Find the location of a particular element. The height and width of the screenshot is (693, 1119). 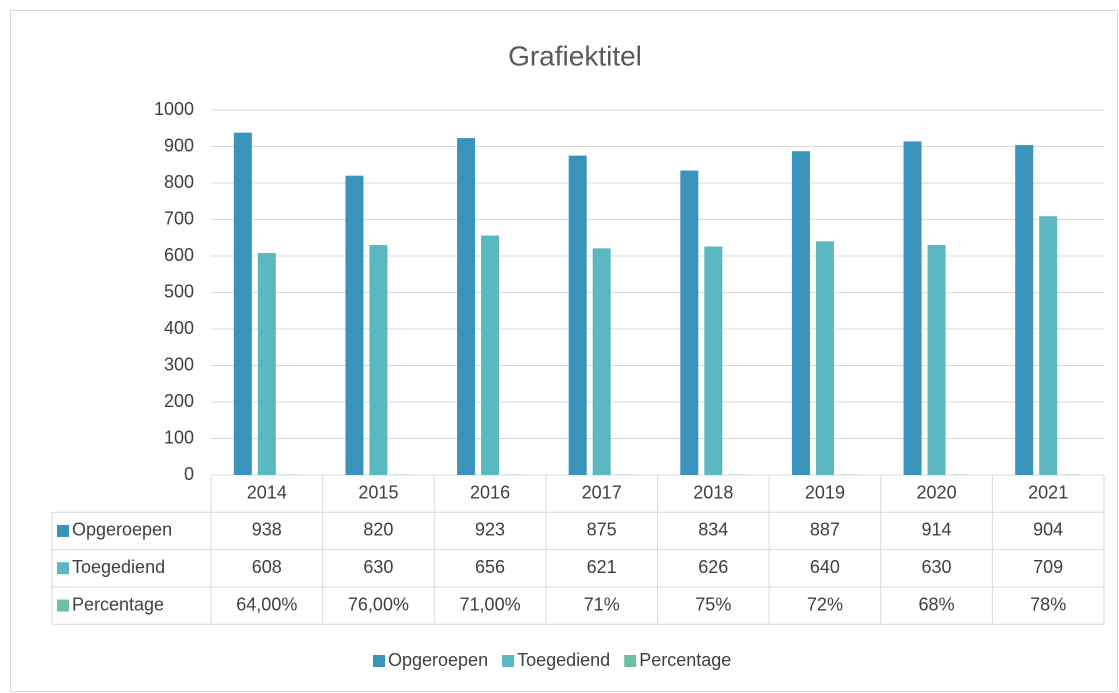

y-tick-label: 700 is located at coordinates (179, 218).